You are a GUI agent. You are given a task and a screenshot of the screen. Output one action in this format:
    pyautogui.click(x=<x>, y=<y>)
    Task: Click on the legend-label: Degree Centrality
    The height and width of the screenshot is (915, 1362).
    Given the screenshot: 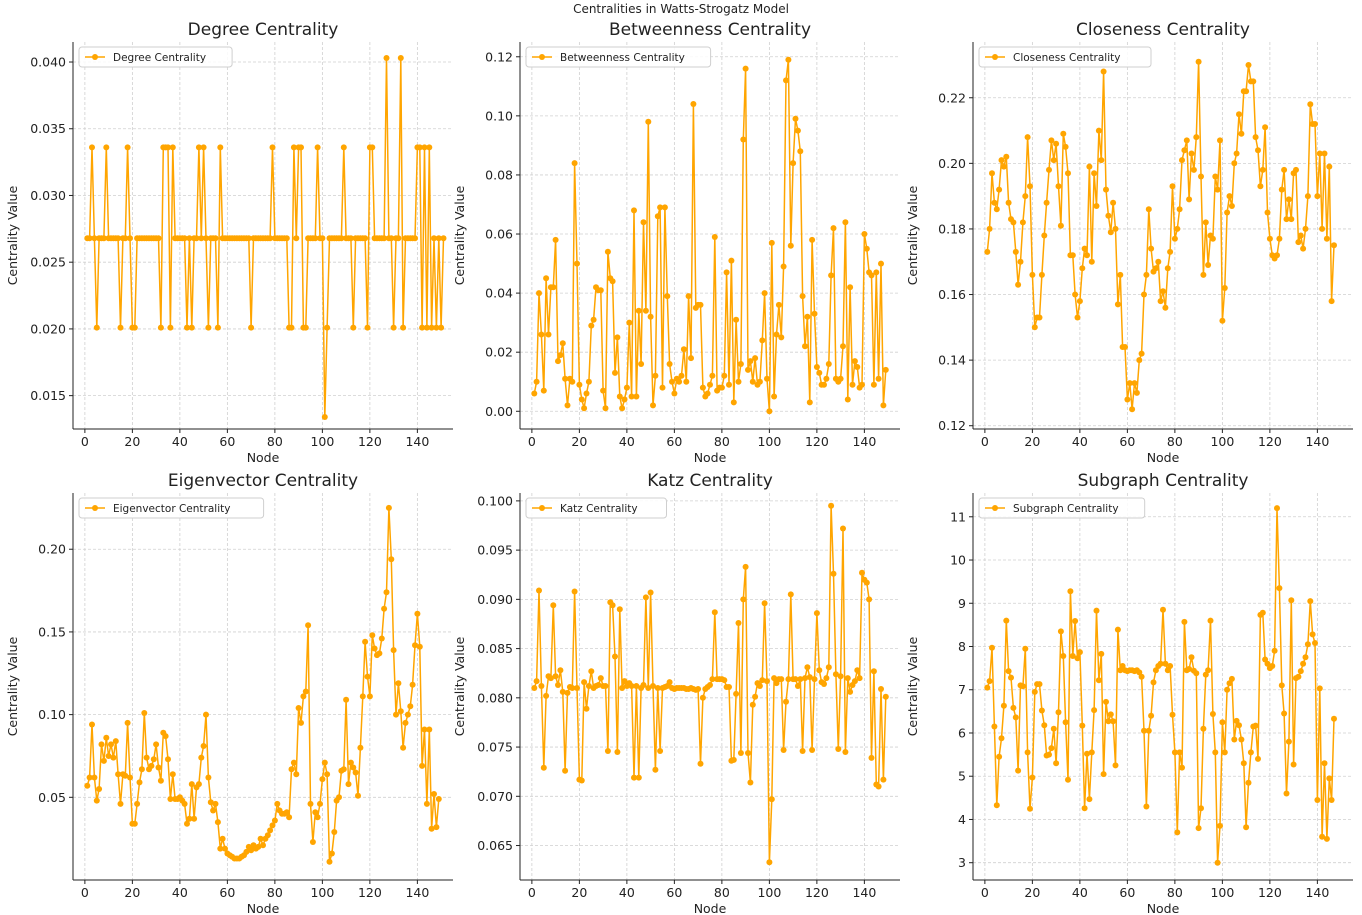 What is the action you would take?
    pyautogui.click(x=159, y=58)
    